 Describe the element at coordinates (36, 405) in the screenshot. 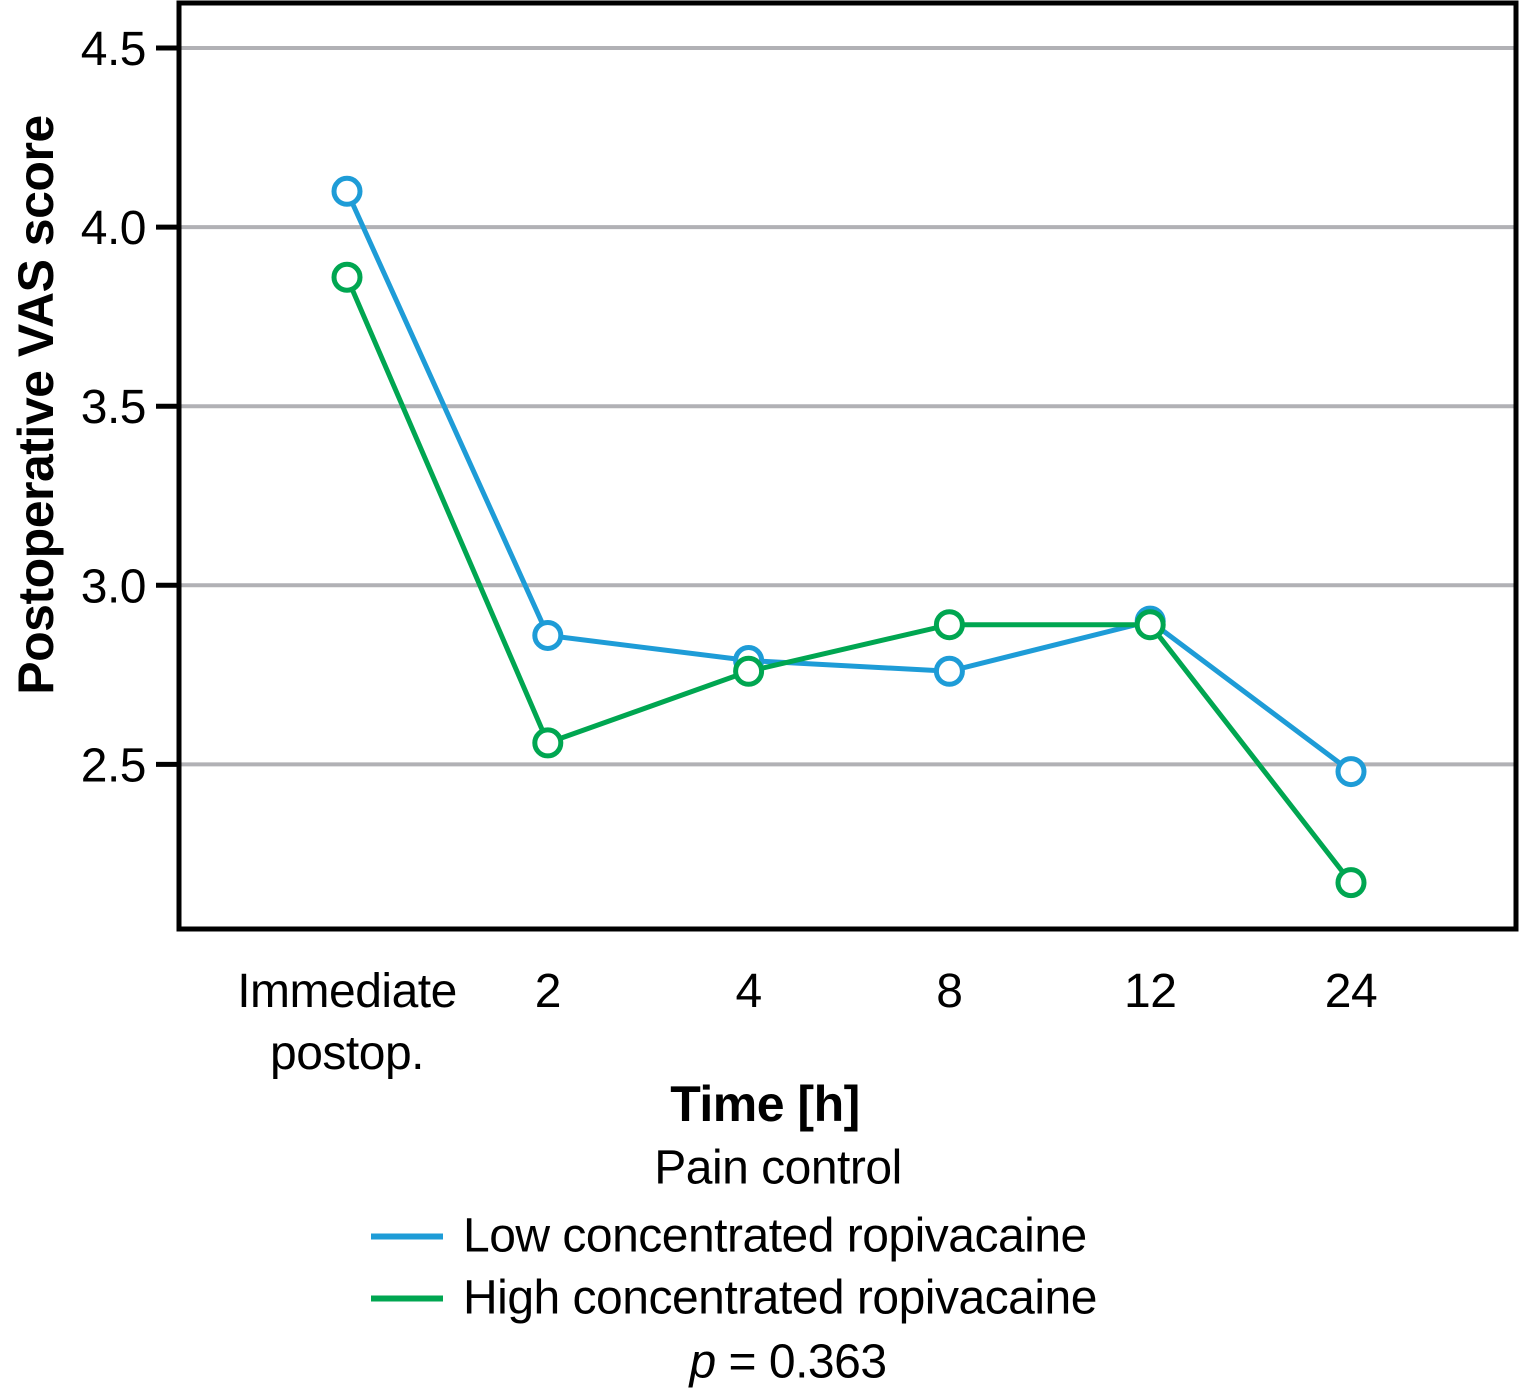

I see `y-axis-title: Postoperative VAS score` at that location.